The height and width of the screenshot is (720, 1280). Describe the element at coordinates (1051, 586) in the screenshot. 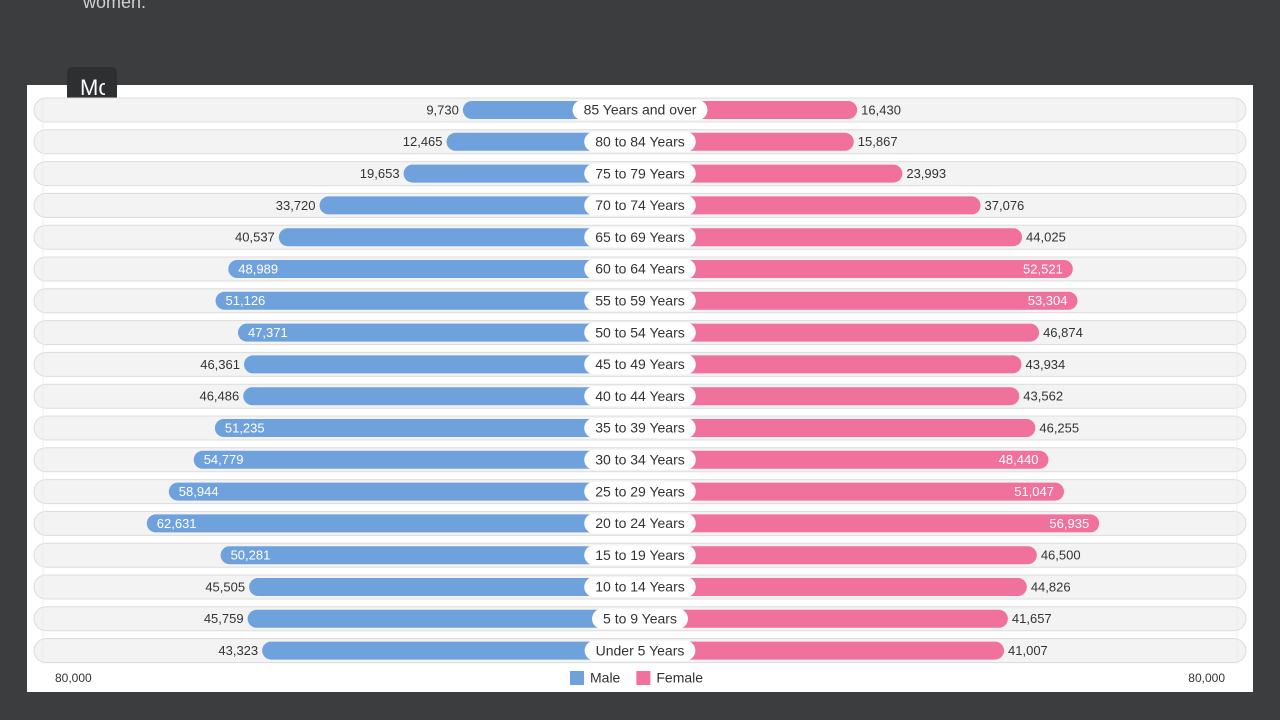

I see `value-label: 44,826` at that location.